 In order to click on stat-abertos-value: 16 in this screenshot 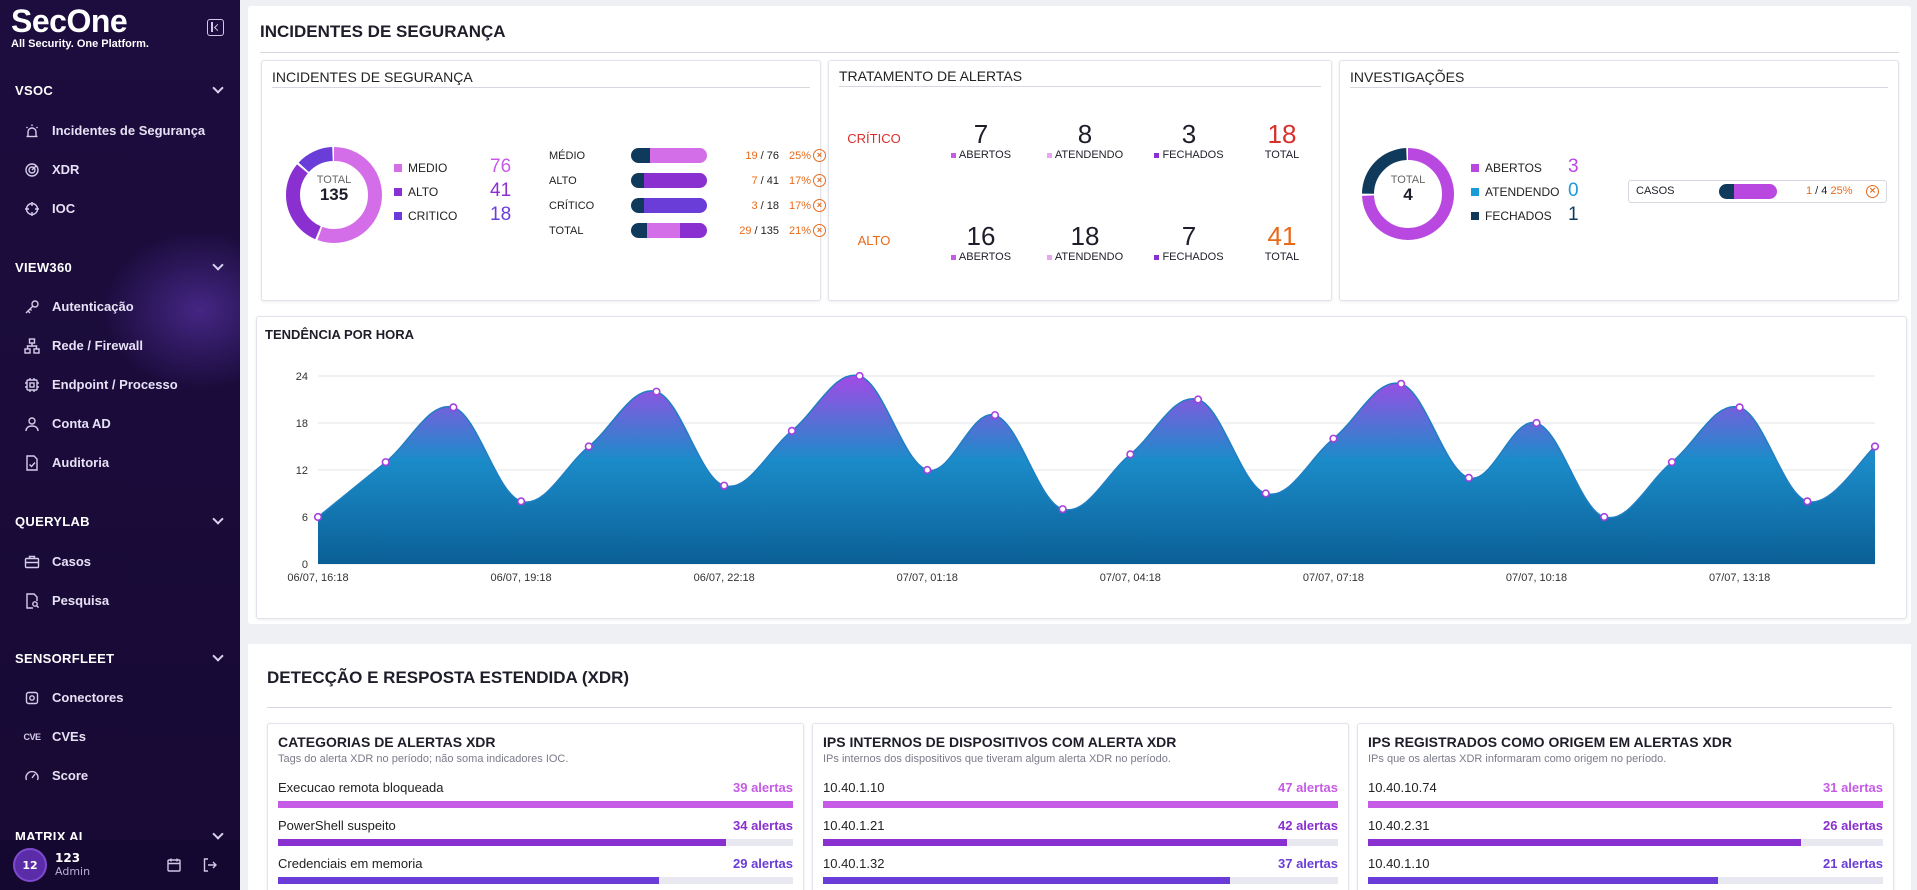, I will do `click(981, 236)`.